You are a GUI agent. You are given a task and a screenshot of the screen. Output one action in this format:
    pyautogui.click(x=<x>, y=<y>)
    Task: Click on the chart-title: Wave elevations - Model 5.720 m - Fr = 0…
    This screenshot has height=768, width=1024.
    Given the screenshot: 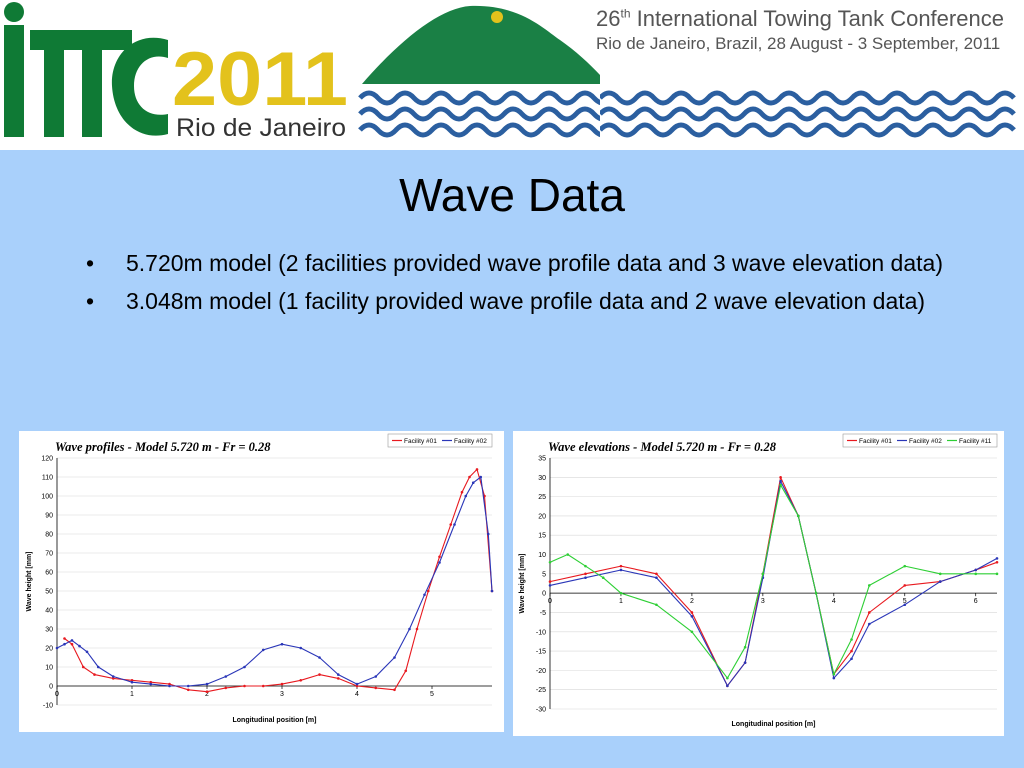 What is the action you would take?
    pyautogui.click(x=662, y=447)
    